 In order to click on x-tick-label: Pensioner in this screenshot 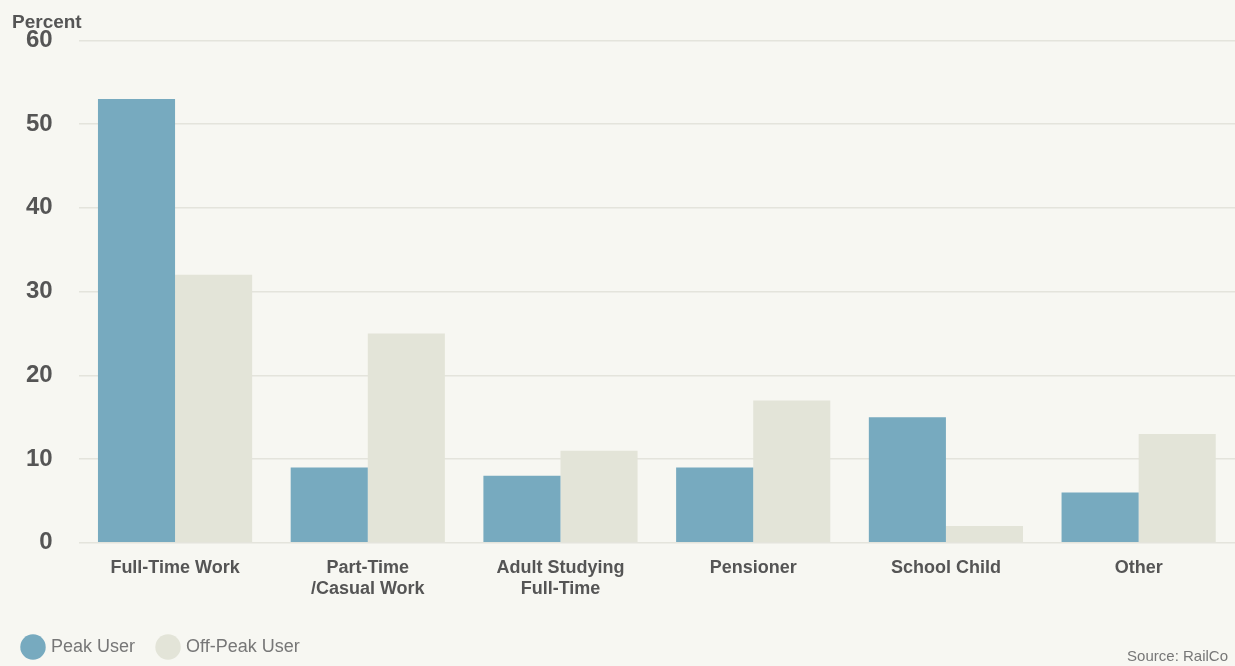, I will do `click(753, 566)`.